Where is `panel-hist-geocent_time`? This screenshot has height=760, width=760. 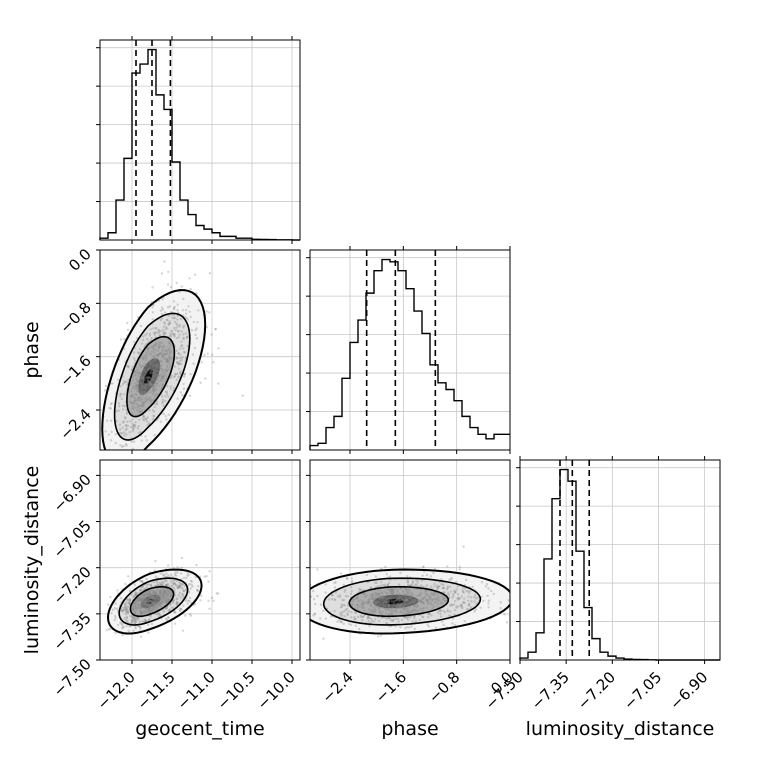 panel-hist-geocent_time is located at coordinates (200, 140).